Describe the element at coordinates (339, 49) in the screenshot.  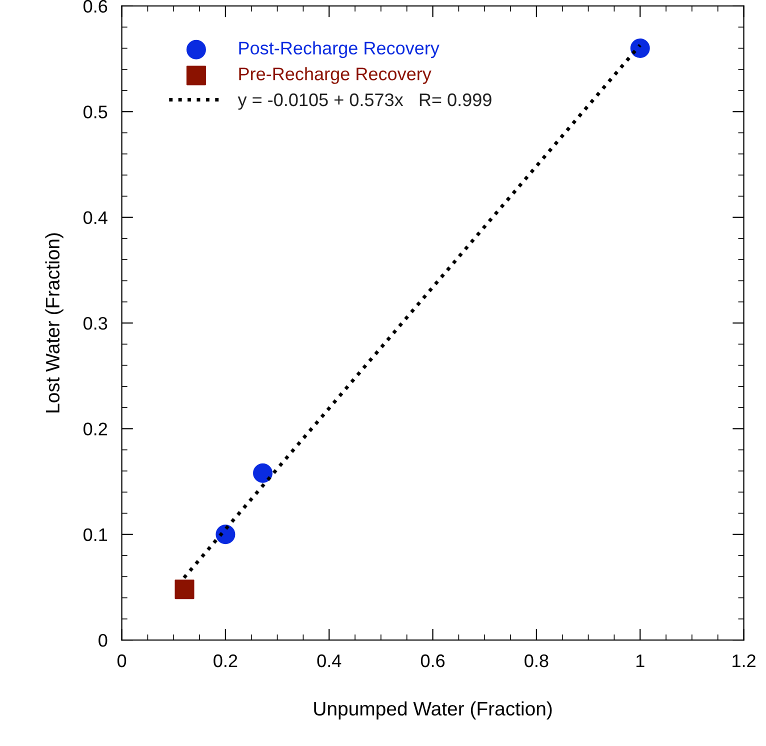
I see `legend-label: Post-Recharge Recovery` at that location.